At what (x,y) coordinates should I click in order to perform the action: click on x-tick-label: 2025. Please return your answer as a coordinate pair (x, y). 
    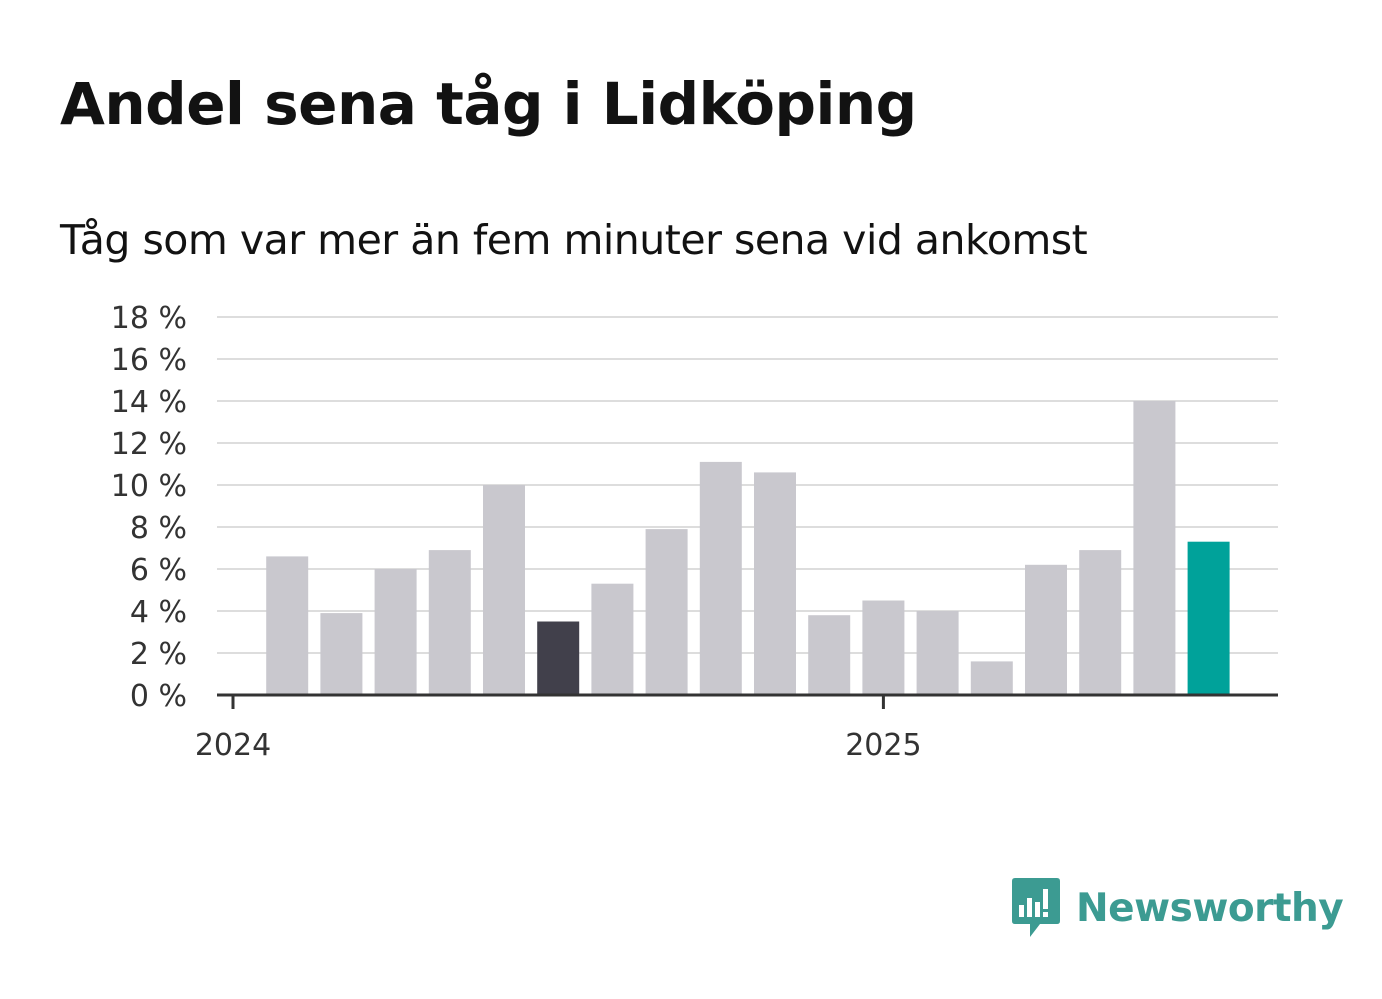
    Looking at the image, I should click on (883, 745).